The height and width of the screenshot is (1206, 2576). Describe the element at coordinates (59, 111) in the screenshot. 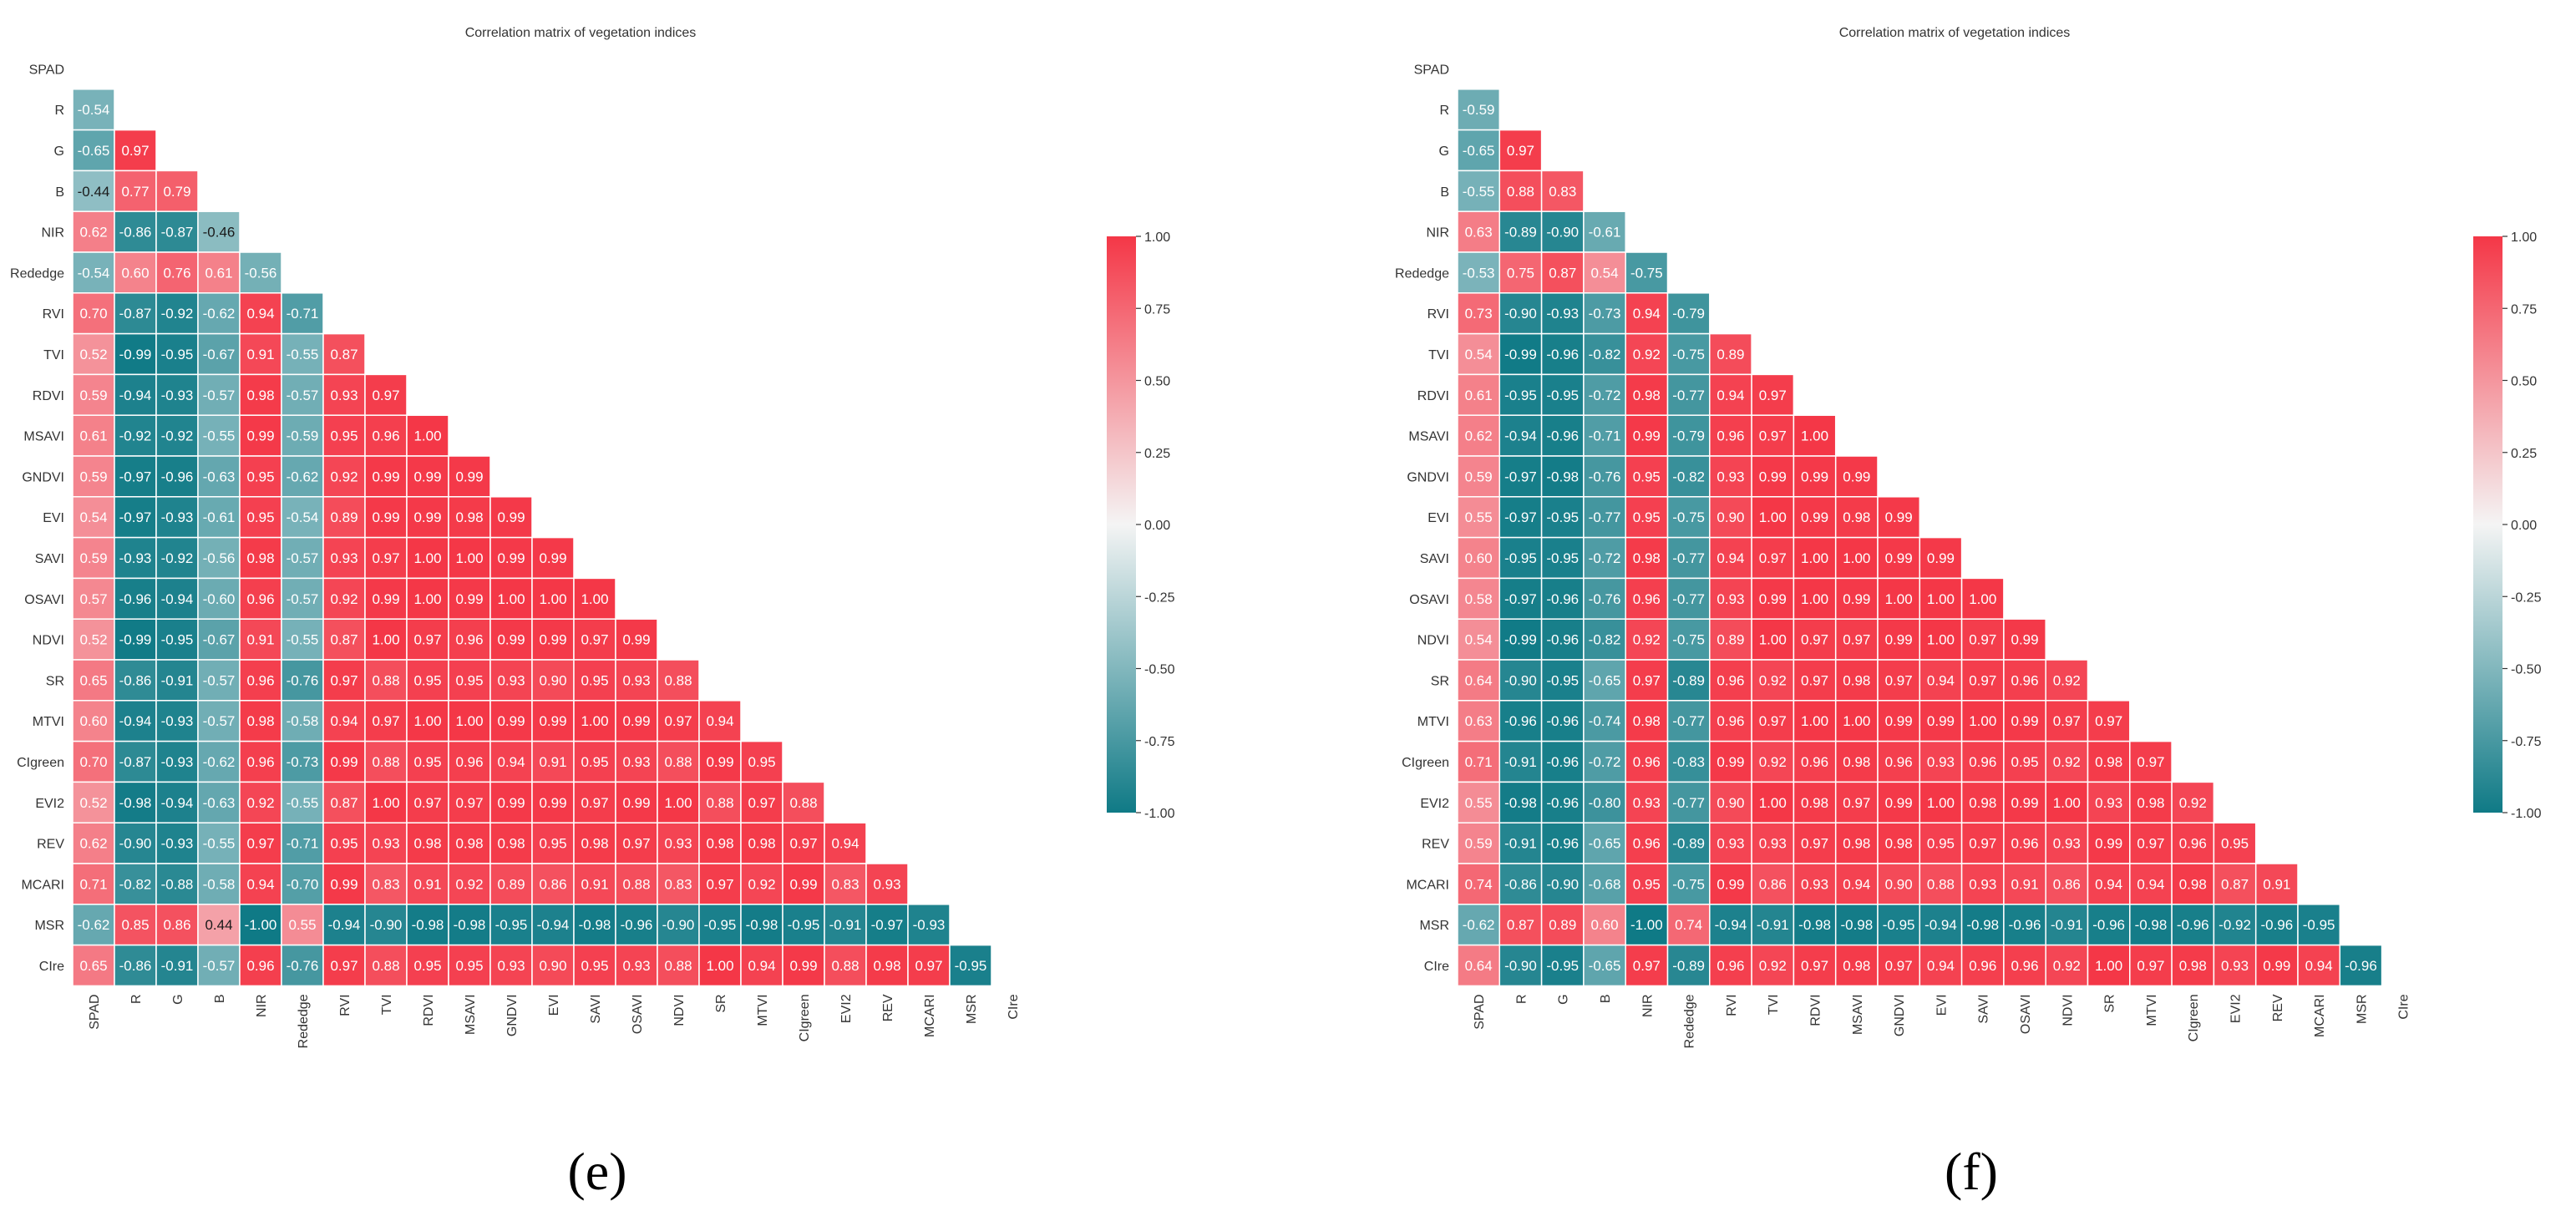

I see `y-tick-label: R` at that location.